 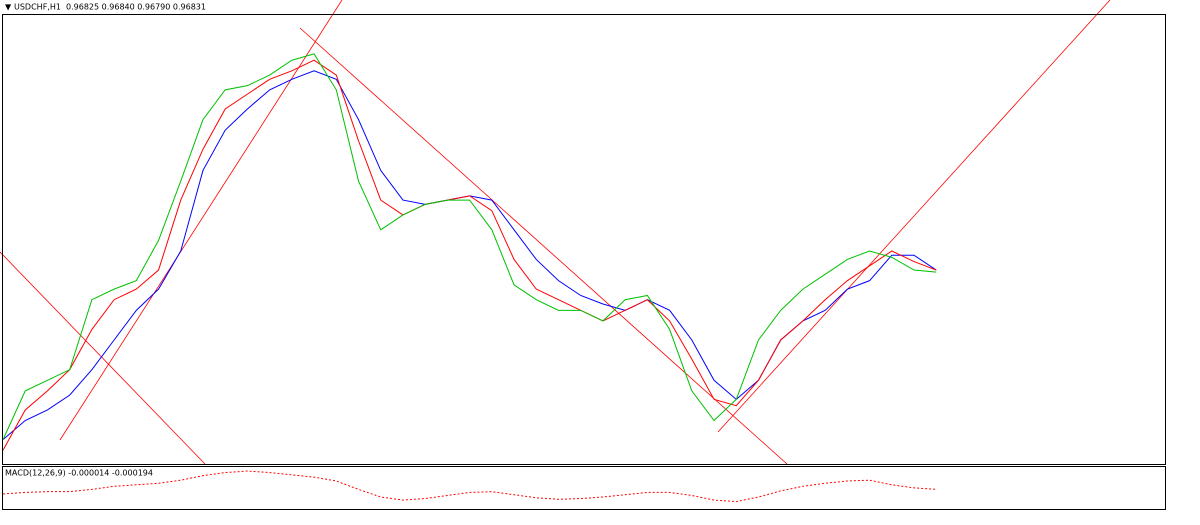 What do you see at coordinates (103, 358) in the screenshot?
I see `trendline` at bounding box center [103, 358].